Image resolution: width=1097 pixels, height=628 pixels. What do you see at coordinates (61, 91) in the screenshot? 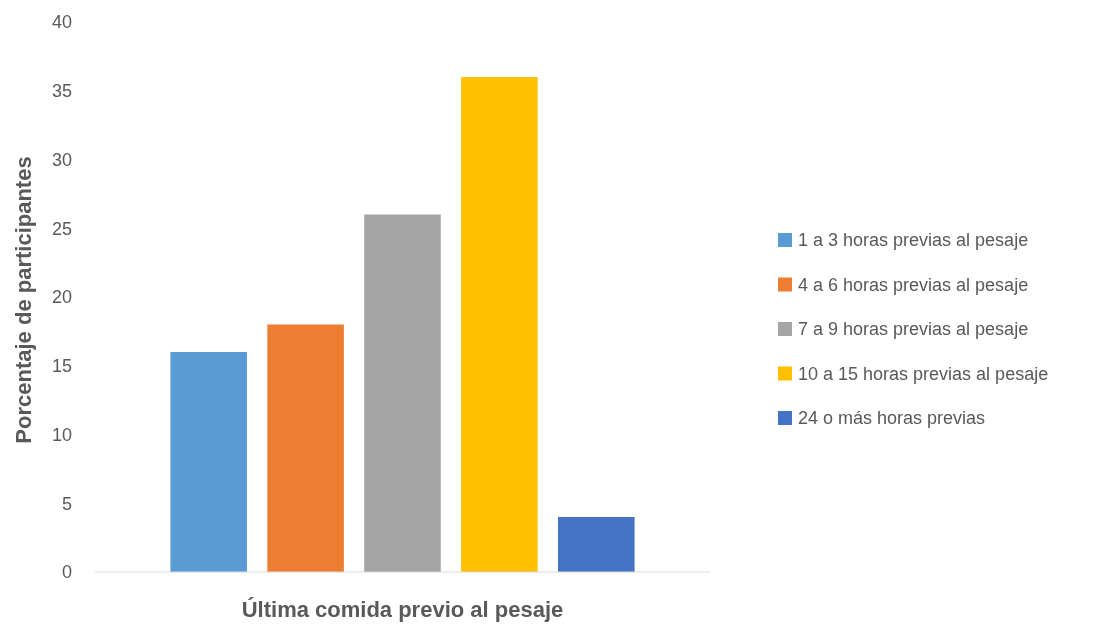
I see `y-tick-label: 35` at bounding box center [61, 91].